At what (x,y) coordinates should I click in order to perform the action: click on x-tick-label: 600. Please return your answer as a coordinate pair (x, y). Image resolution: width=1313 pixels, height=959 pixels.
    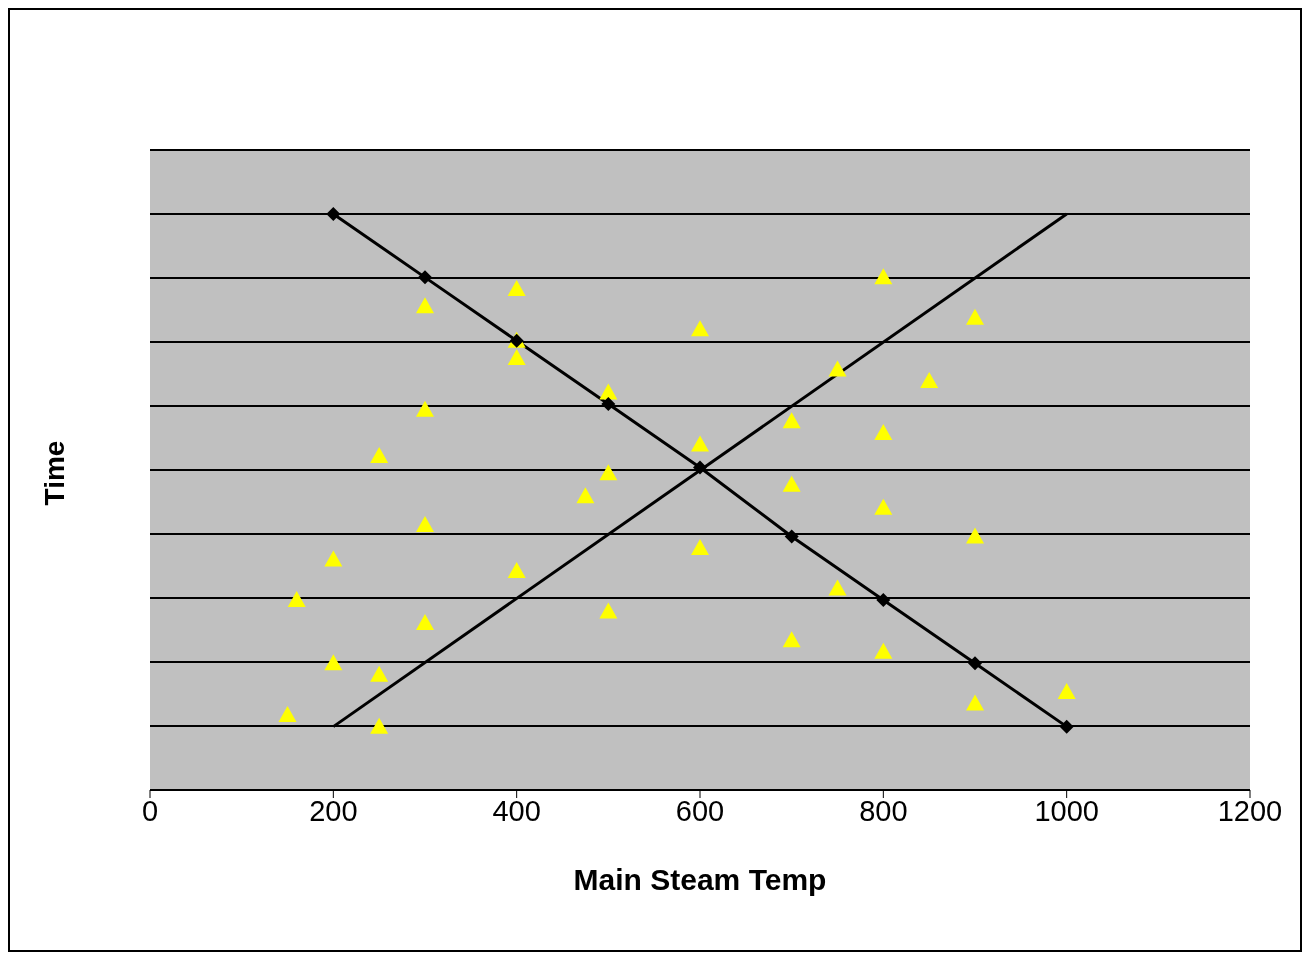
    Looking at the image, I should click on (700, 810).